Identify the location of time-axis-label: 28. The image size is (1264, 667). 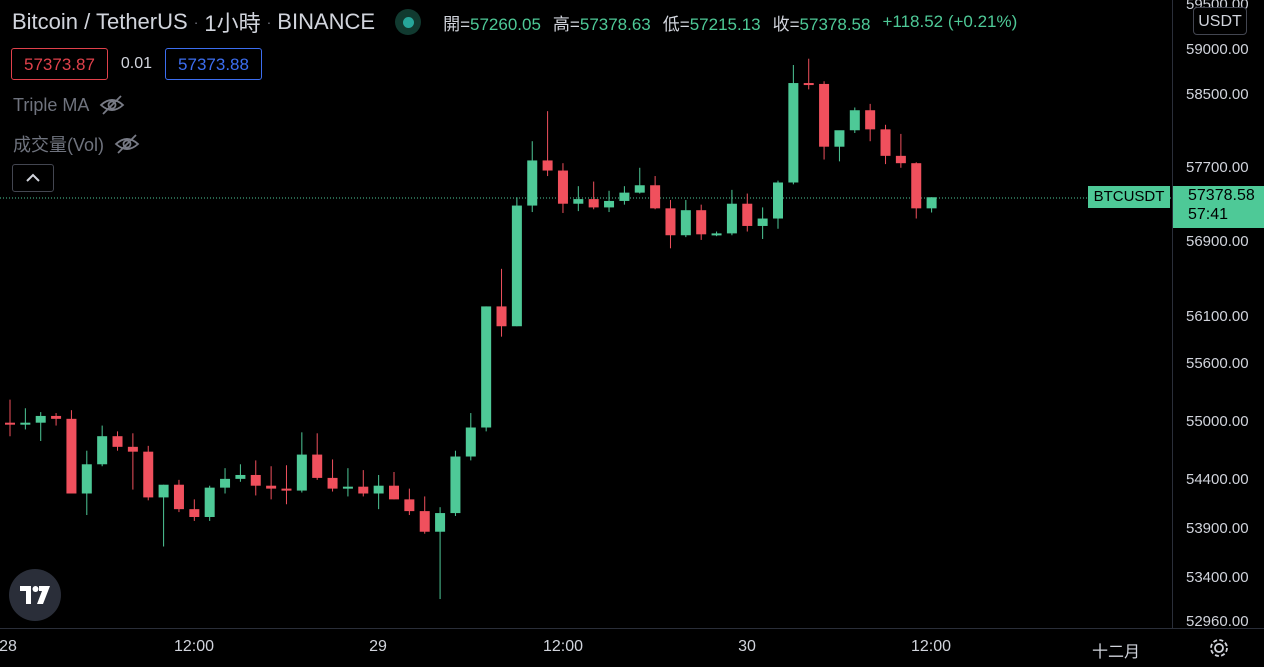
(8, 646).